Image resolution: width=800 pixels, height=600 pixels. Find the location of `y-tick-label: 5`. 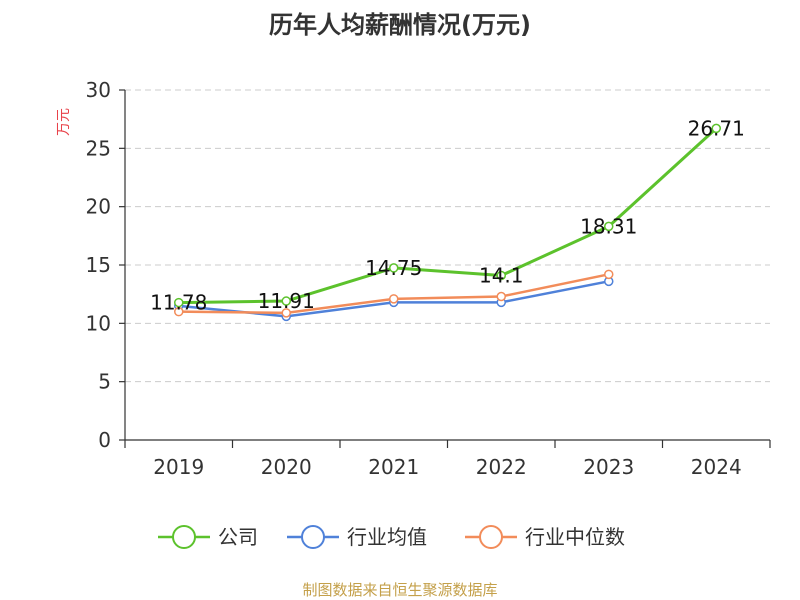

y-tick-label: 5 is located at coordinates (104, 382).